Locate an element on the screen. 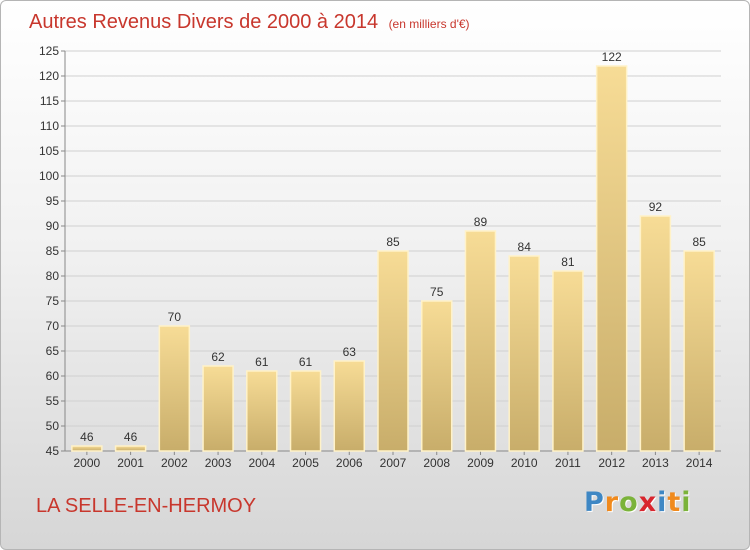 The width and height of the screenshot is (750, 550). bar-2009 is located at coordinates (480, 341).